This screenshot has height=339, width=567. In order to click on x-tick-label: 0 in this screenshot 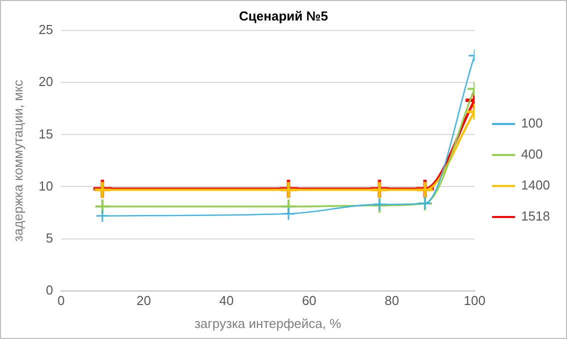, I will do `click(61, 300)`.